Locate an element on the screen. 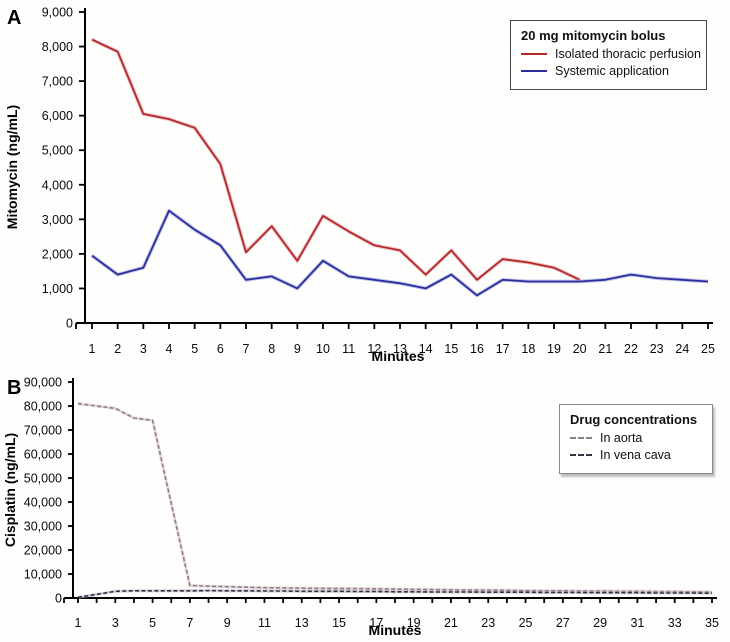  y-tick-label: 3,000 is located at coordinates (57, 220).